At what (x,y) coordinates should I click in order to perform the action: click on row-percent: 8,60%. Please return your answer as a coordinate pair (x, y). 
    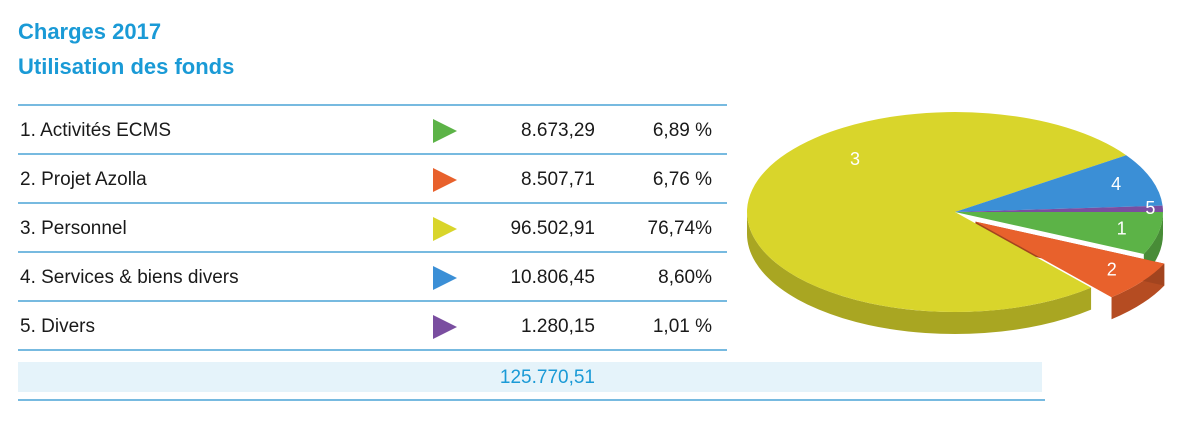
    Looking at the image, I should click on (685, 277).